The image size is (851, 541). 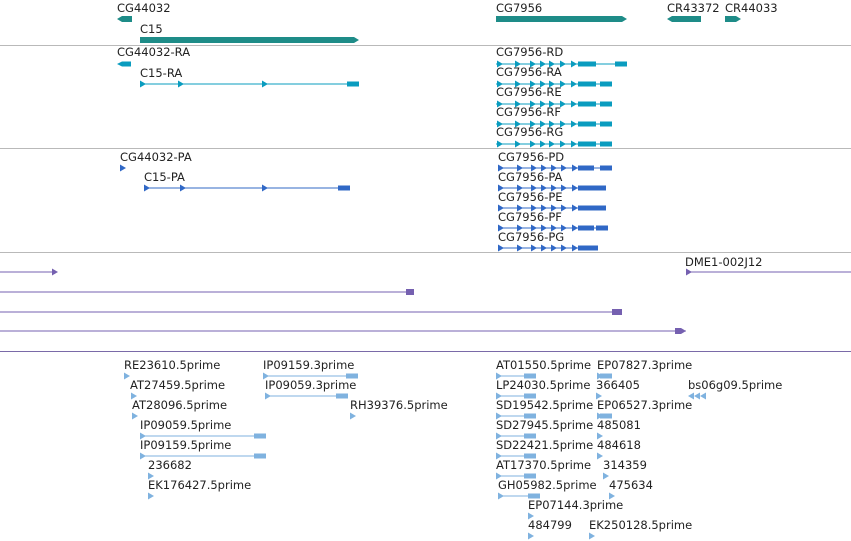 What do you see at coordinates (530, 177) in the screenshot?
I see `protein-label: CG7956-PA` at bounding box center [530, 177].